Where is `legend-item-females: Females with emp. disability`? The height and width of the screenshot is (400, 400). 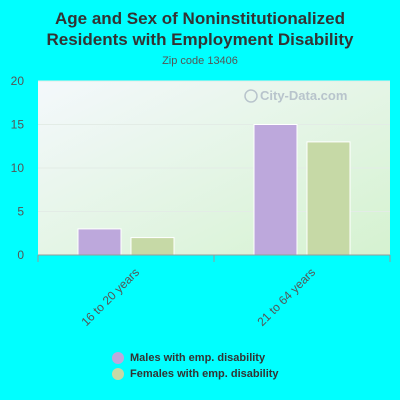
legend-item-females: Females with emp. disability is located at coordinates (195, 374).